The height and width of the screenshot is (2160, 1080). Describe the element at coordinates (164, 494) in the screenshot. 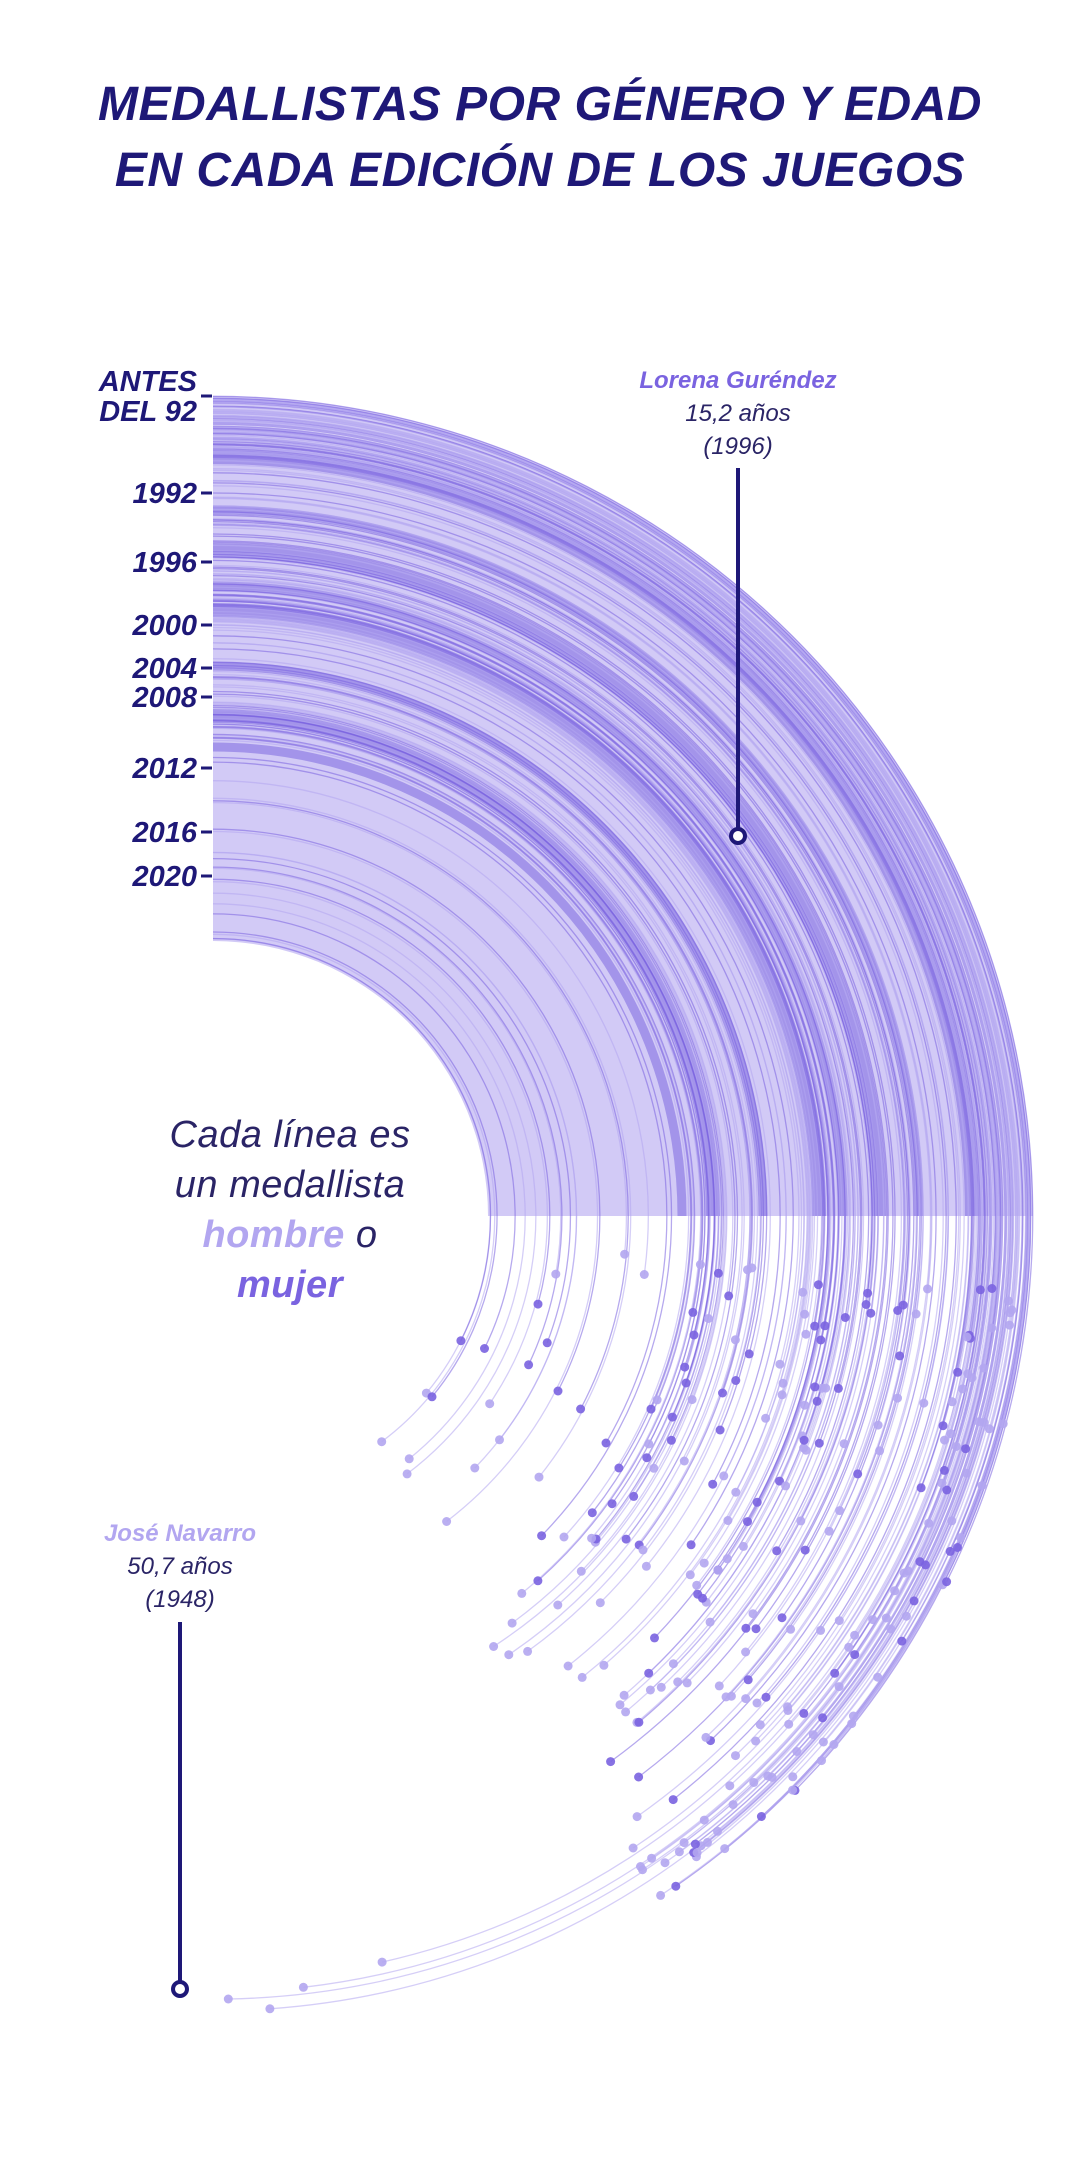

I see `edition-label-1992: 1992` at that location.